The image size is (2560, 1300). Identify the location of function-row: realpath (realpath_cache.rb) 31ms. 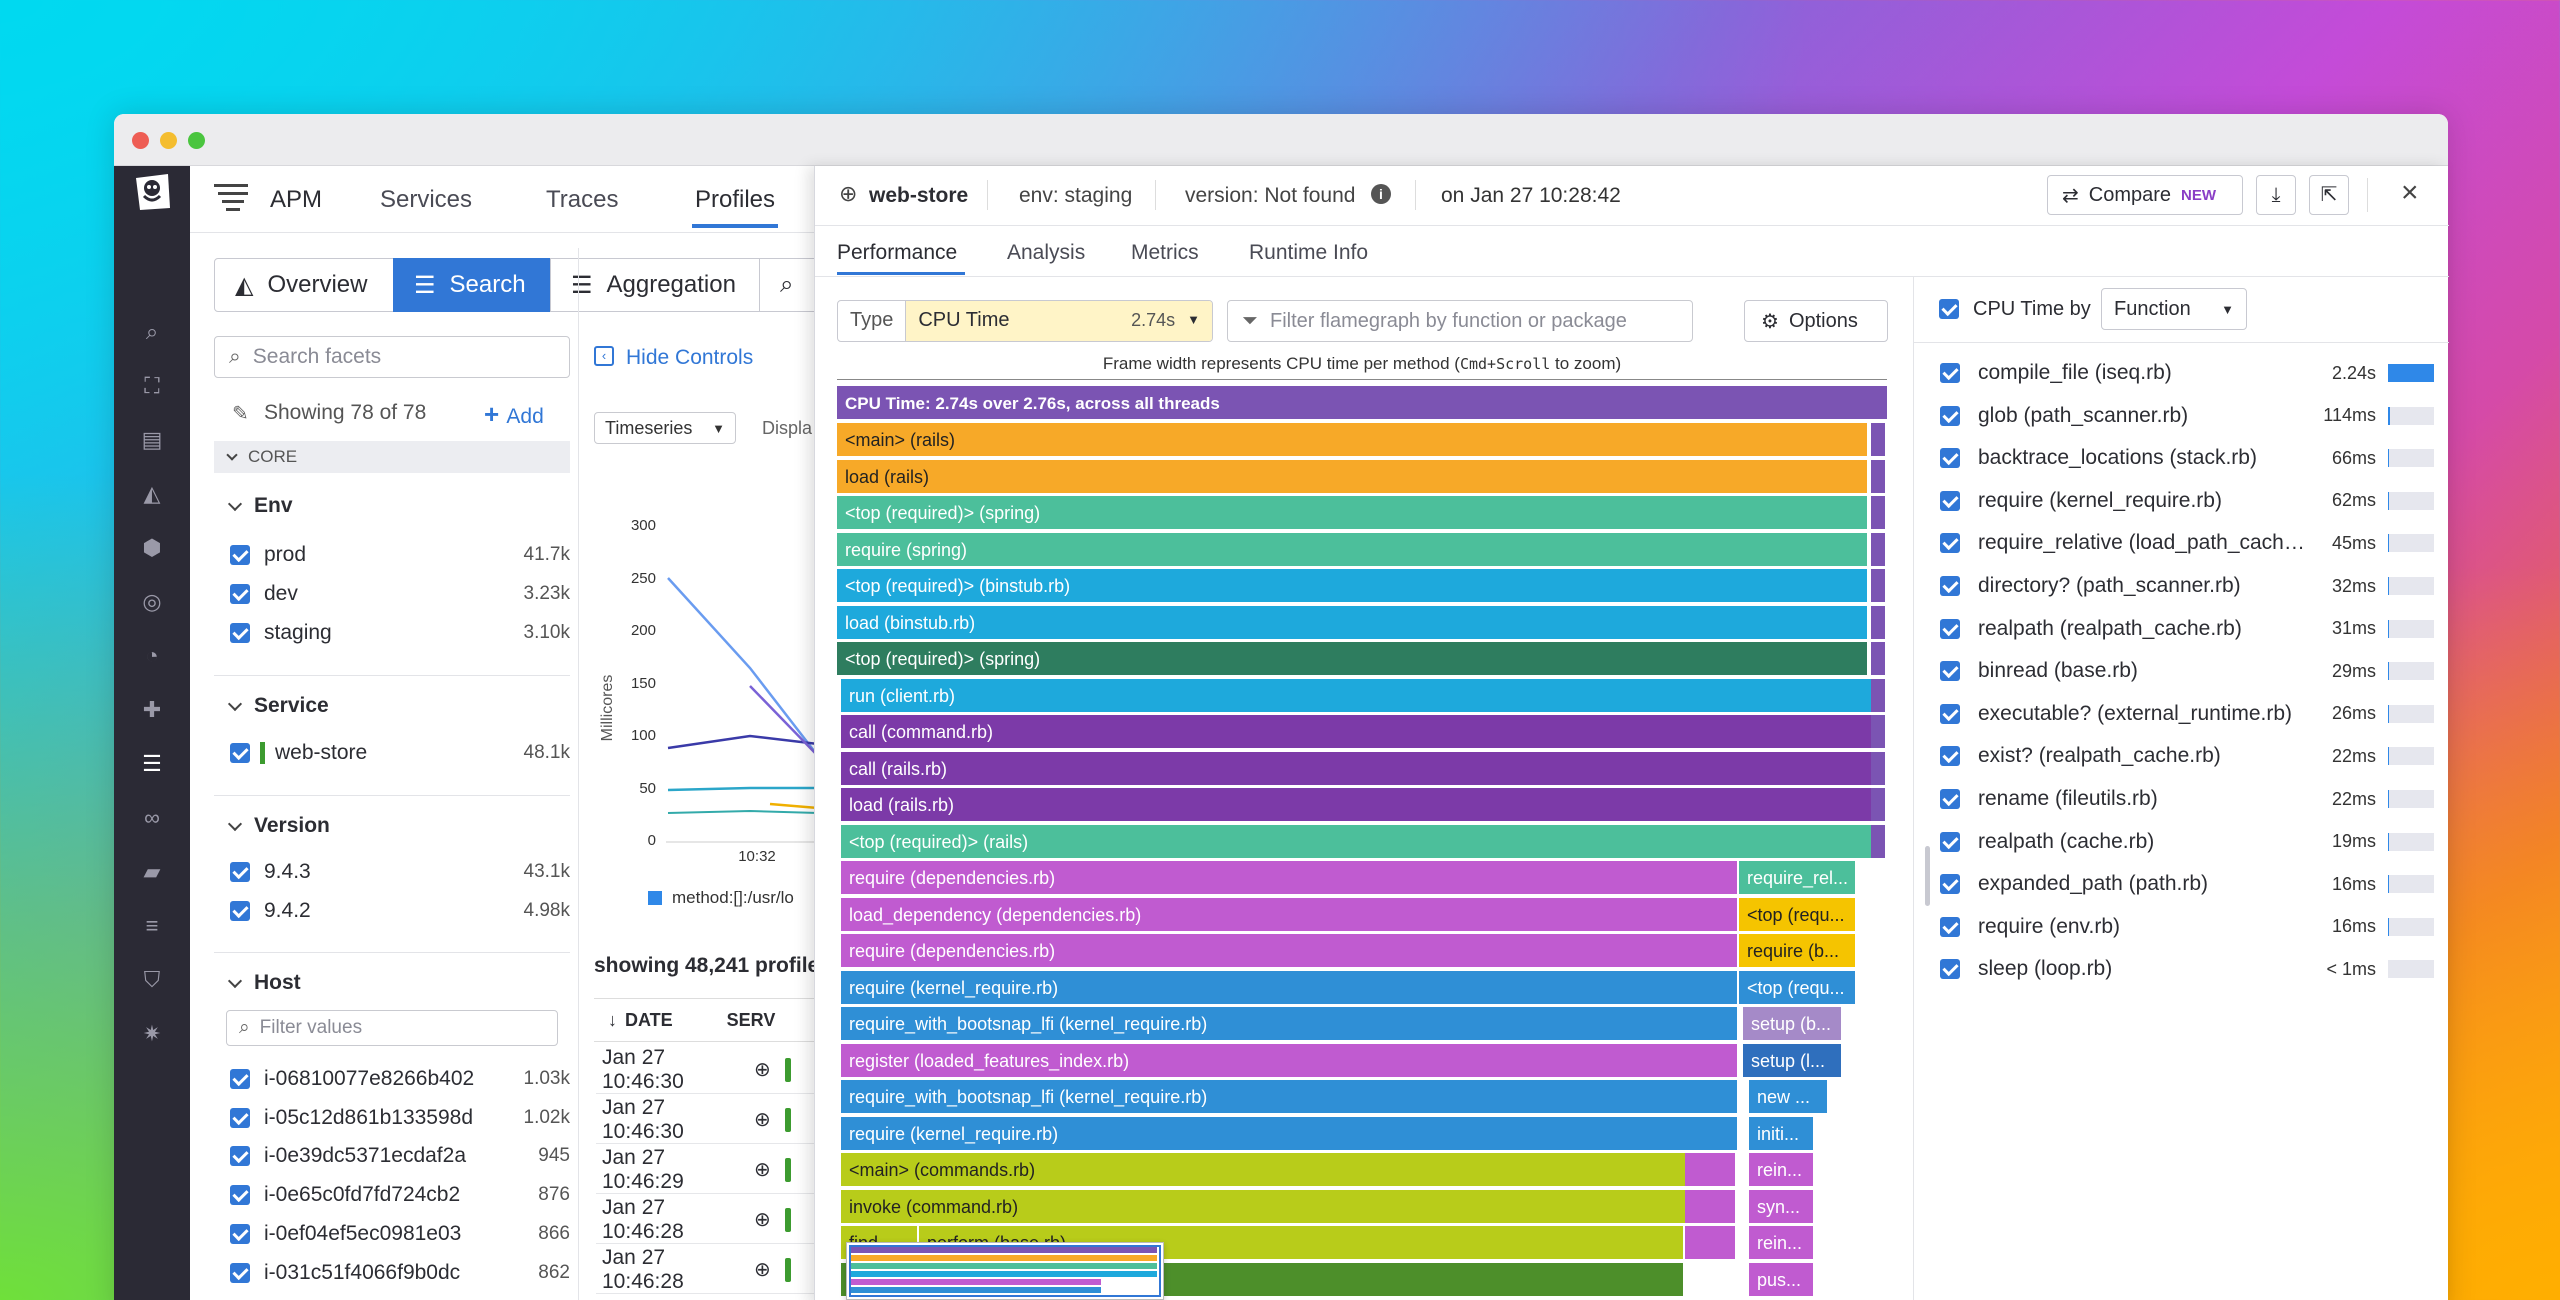
(2188, 629).